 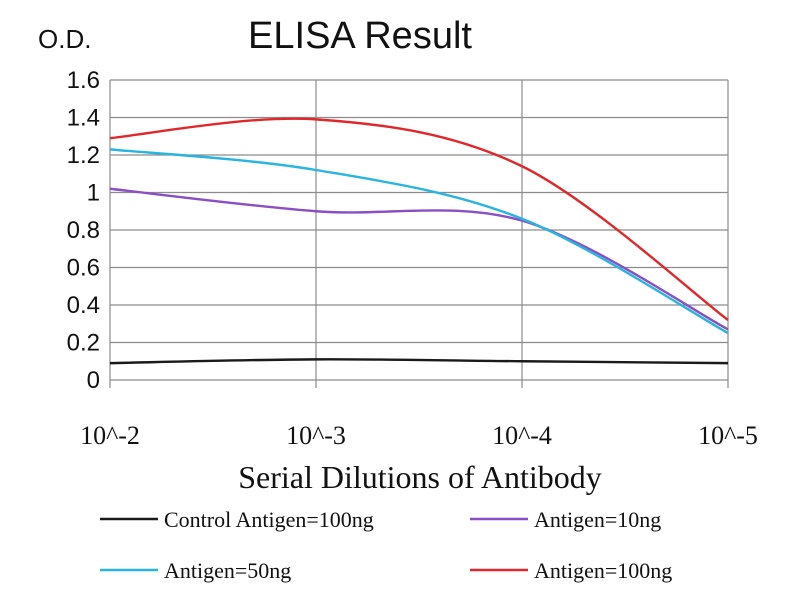 I want to click on y-axis-label: O.D., so click(x=64, y=39).